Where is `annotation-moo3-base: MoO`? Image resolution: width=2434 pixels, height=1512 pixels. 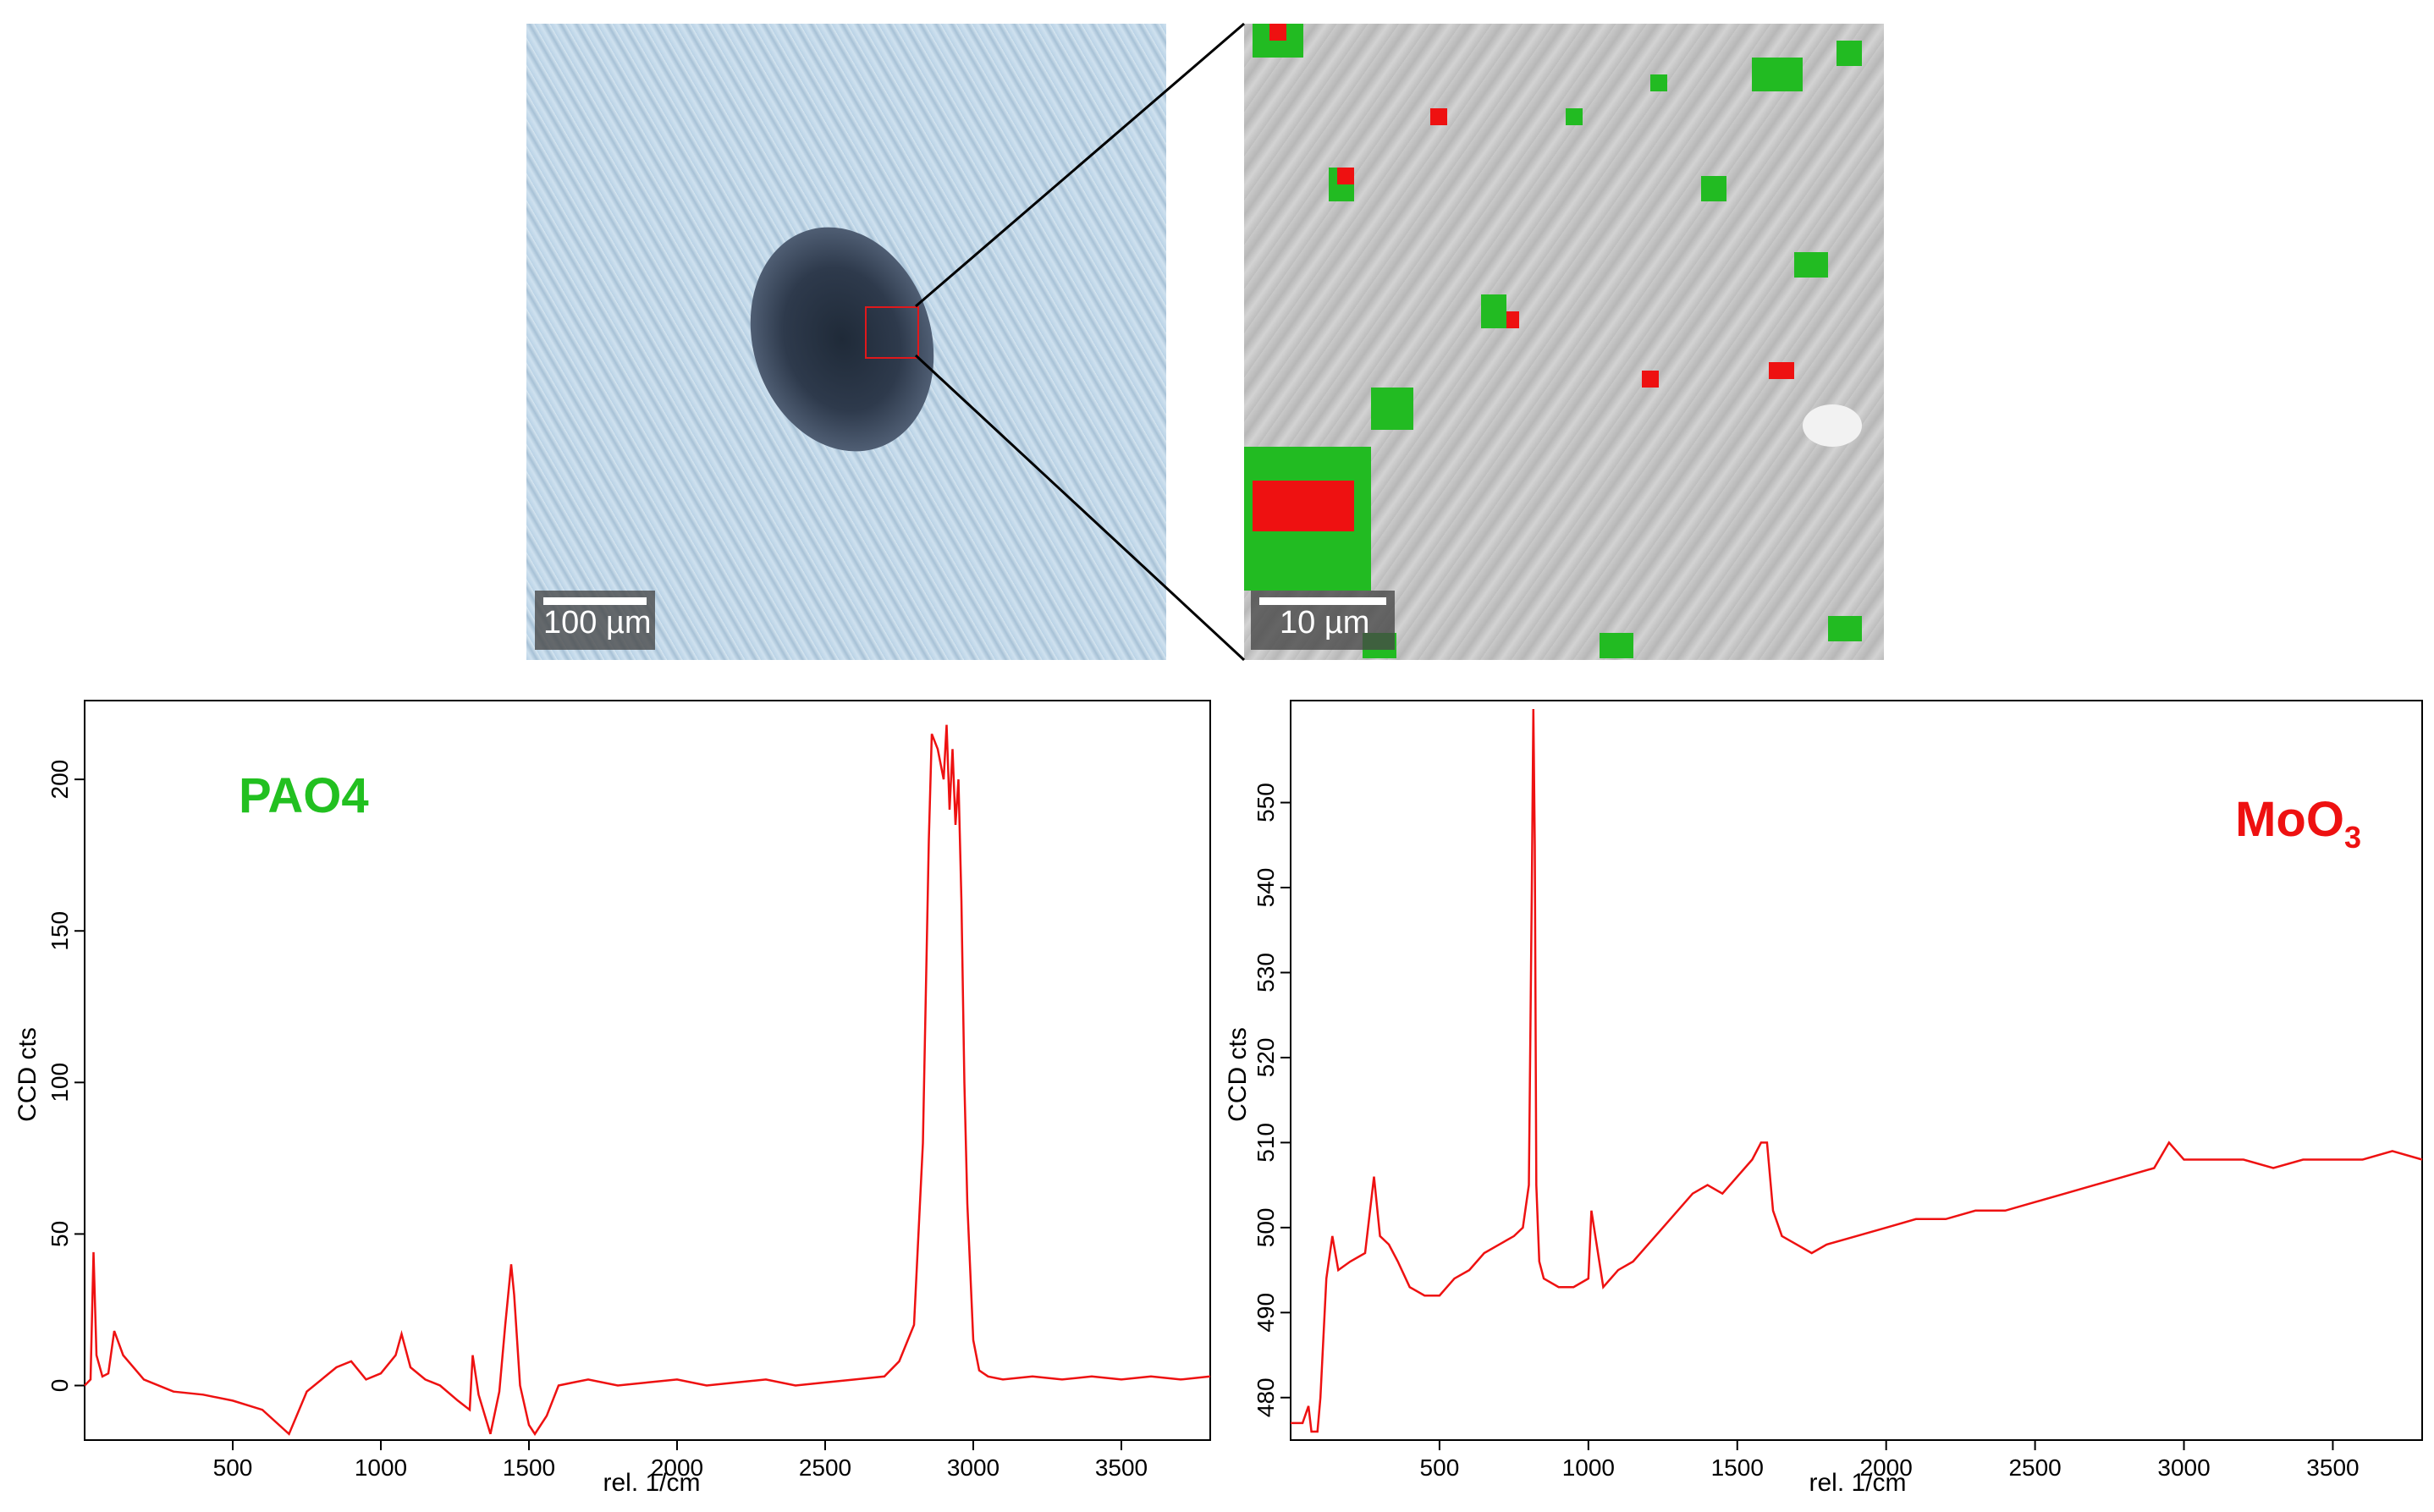
annotation-moo3-base: MoO is located at coordinates (2289, 820).